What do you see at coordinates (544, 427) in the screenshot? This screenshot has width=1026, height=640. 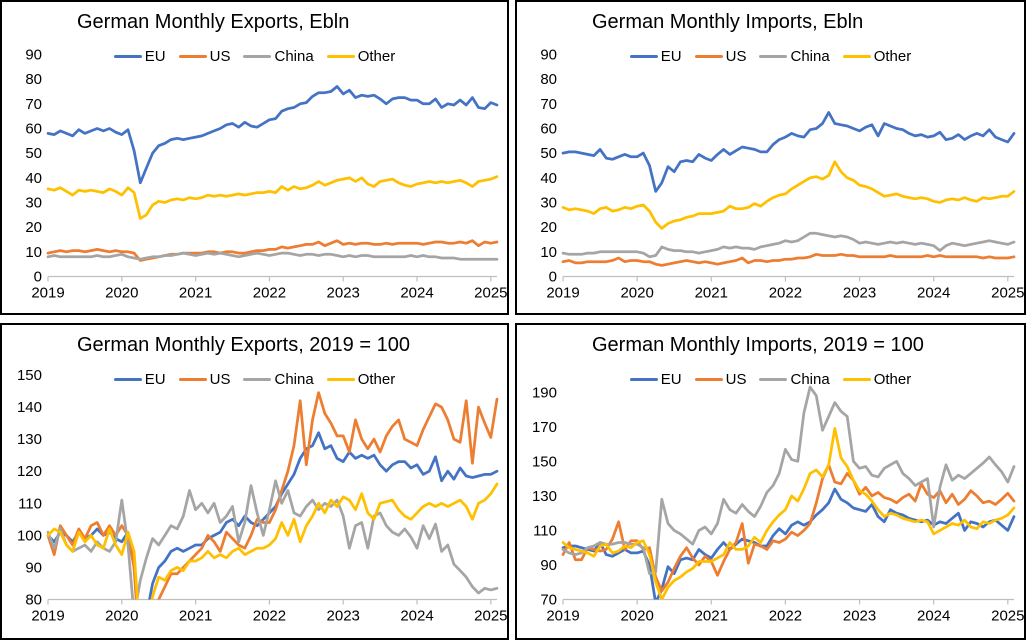 I see `y-tick-label: 170` at bounding box center [544, 427].